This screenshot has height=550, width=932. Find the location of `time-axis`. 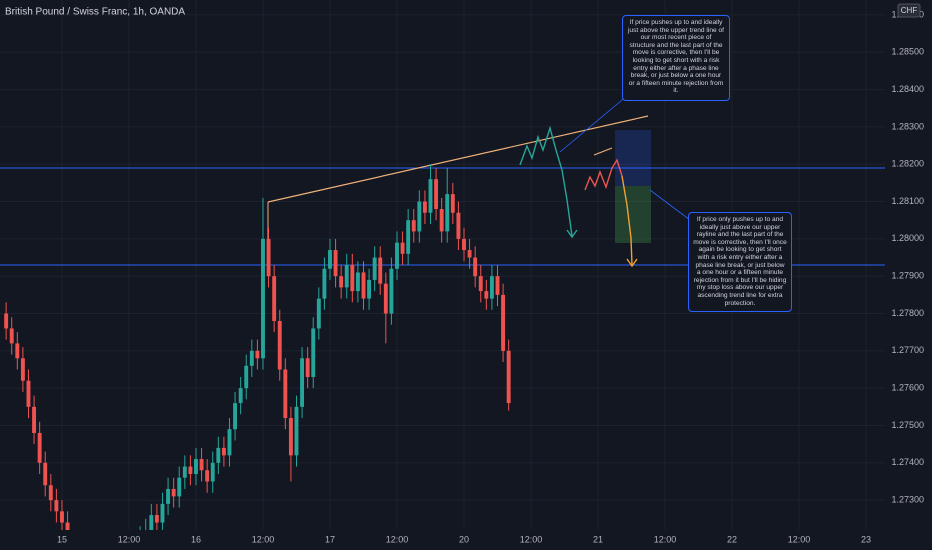

time-axis is located at coordinates (466, 540).